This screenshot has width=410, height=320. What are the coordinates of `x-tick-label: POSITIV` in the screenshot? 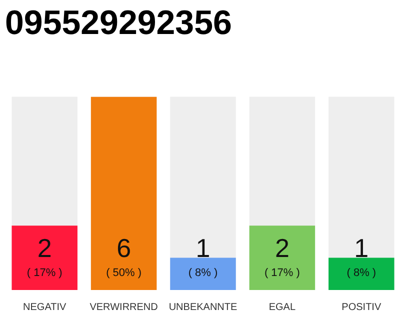 It's located at (362, 307).